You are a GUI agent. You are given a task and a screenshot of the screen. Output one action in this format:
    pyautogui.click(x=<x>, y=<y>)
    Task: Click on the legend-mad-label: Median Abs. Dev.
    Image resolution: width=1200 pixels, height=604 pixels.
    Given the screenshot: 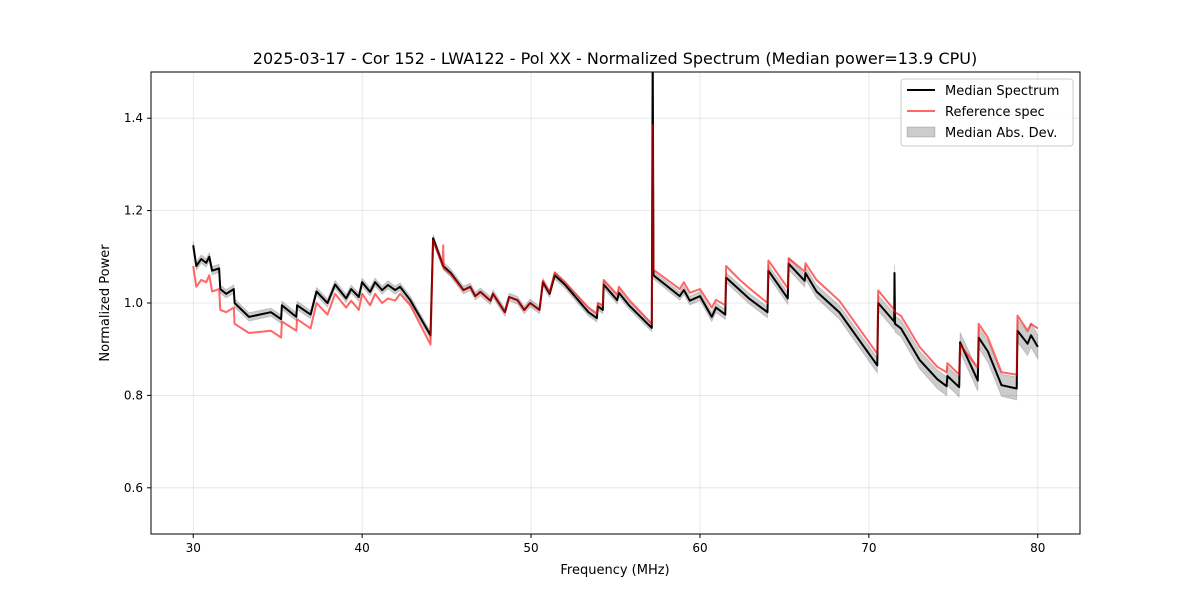 What is the action you would take?
    pyautogui.click(x=1001, y=133)
    